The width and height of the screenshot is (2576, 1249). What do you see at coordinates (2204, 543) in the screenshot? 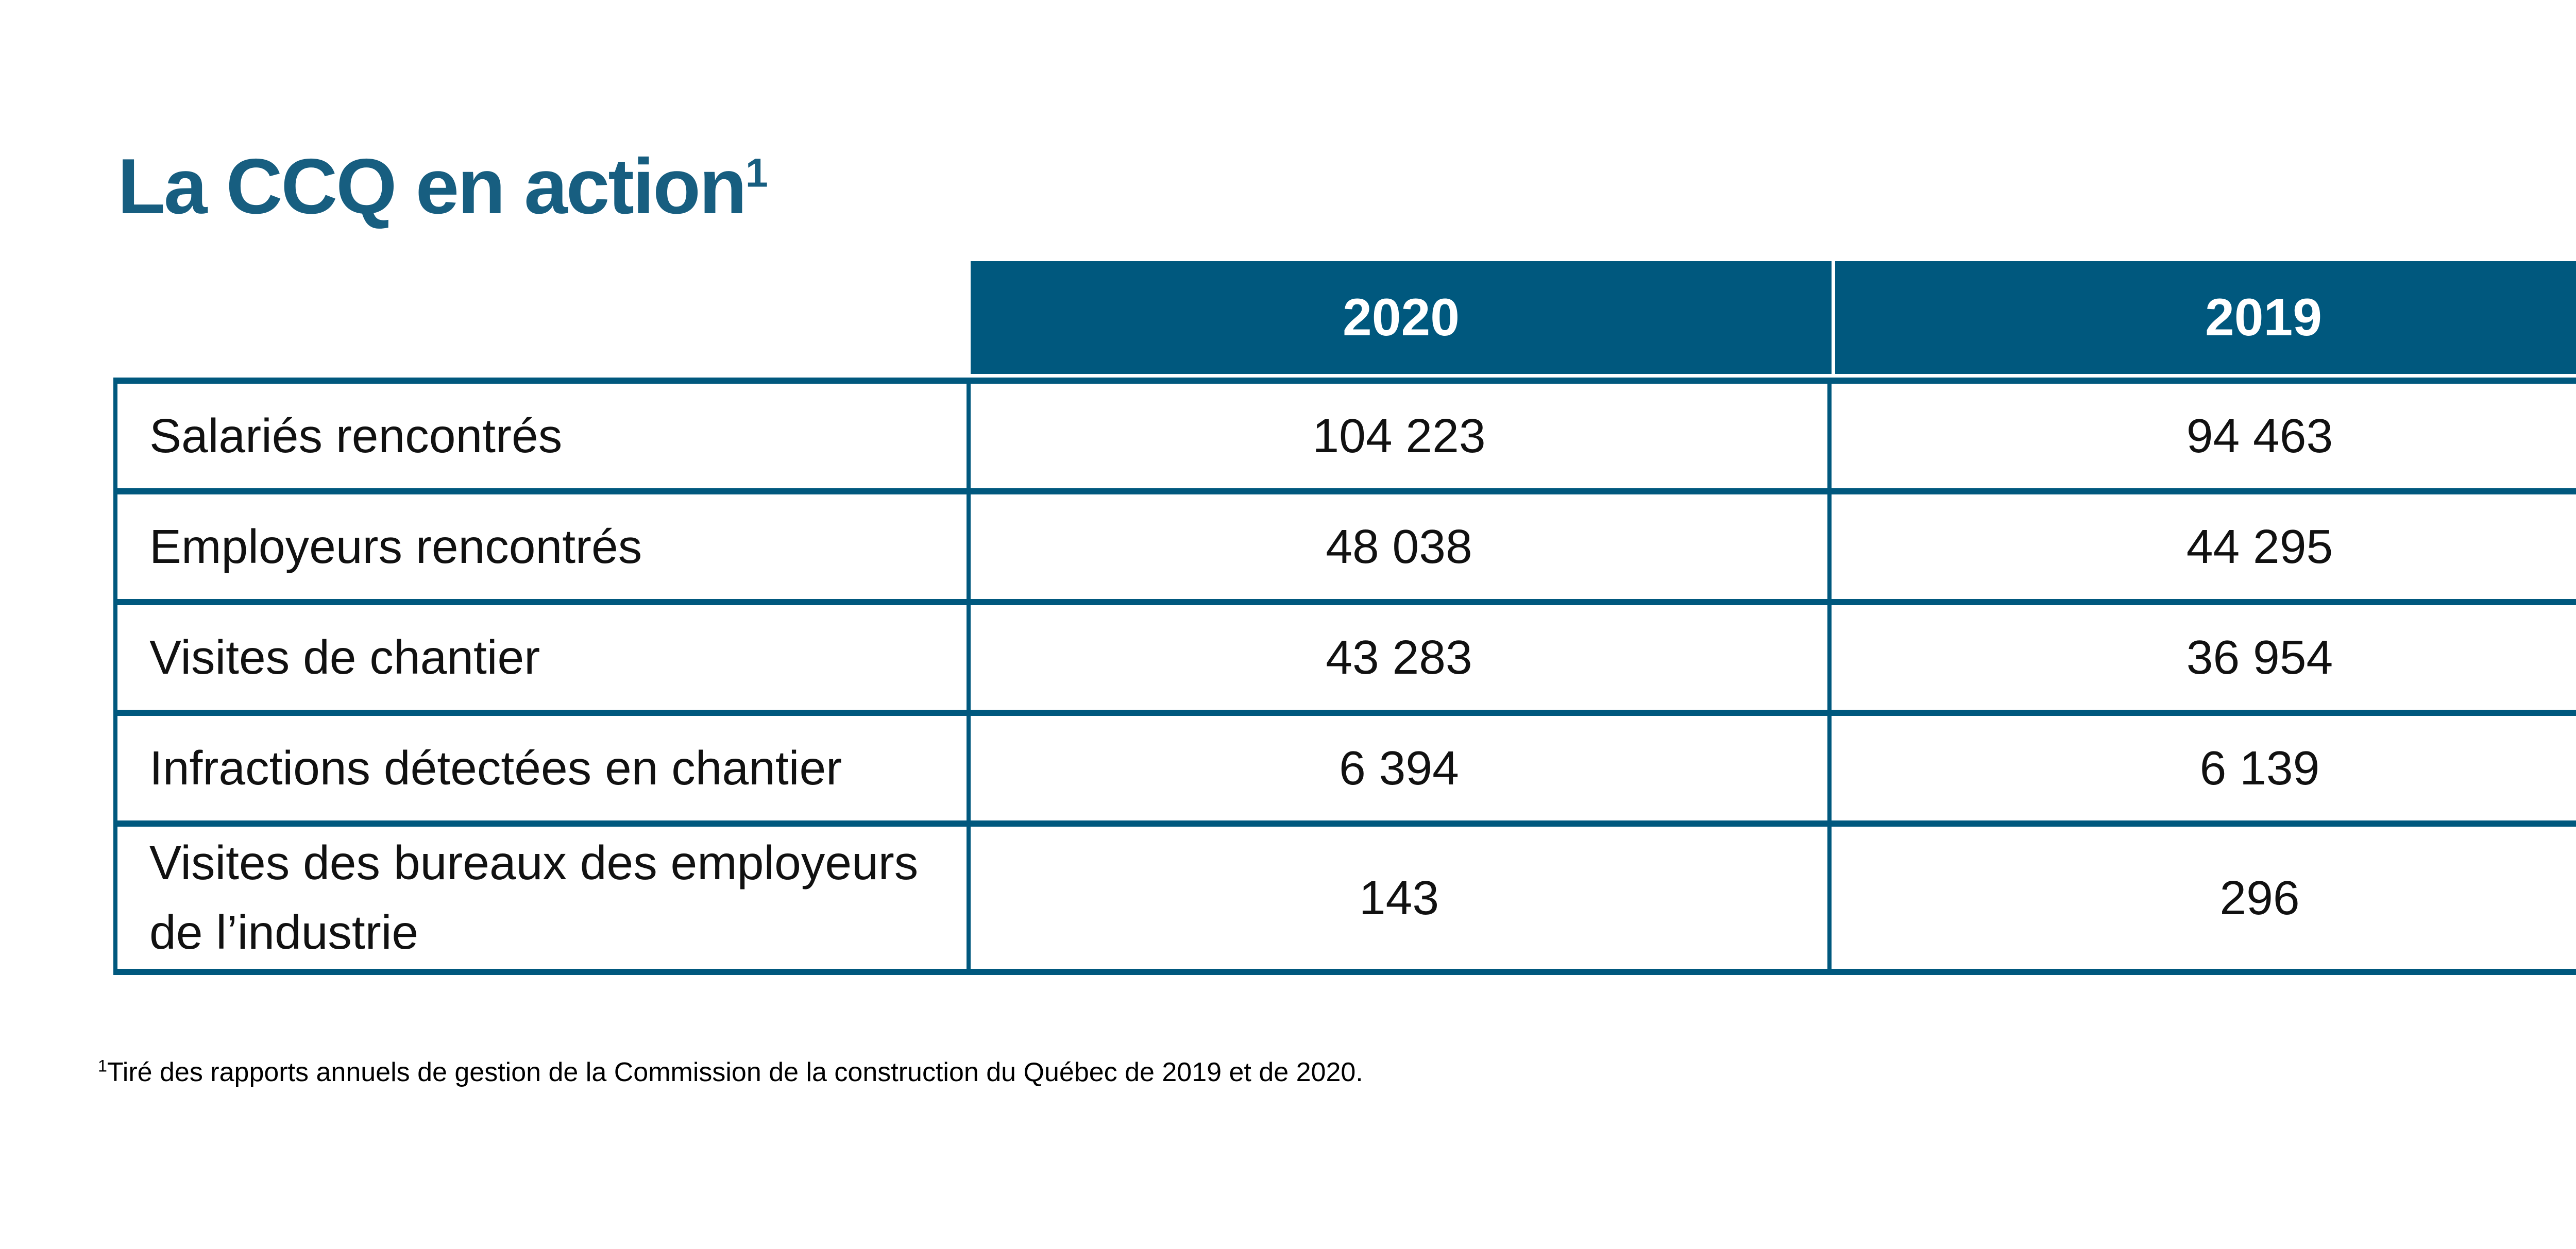
I see `cell-2019: 44 295` at bounding box center [2204, 543].